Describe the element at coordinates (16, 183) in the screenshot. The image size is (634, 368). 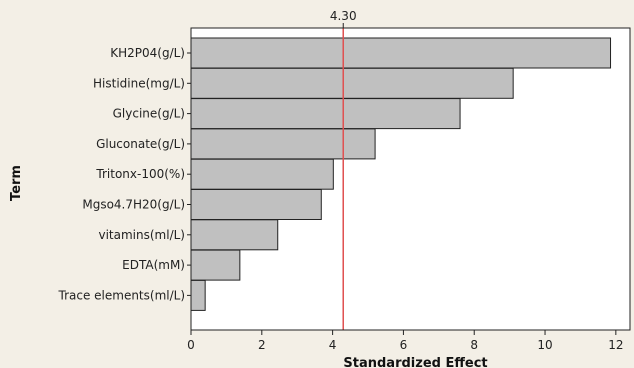
I see `y-axis-title: Term` at that location.